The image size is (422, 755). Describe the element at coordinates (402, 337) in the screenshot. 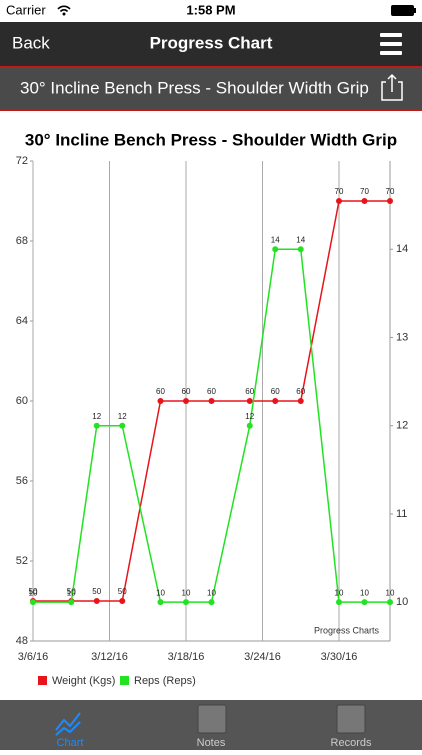

I see `y2-tick-label: 13` at that location.